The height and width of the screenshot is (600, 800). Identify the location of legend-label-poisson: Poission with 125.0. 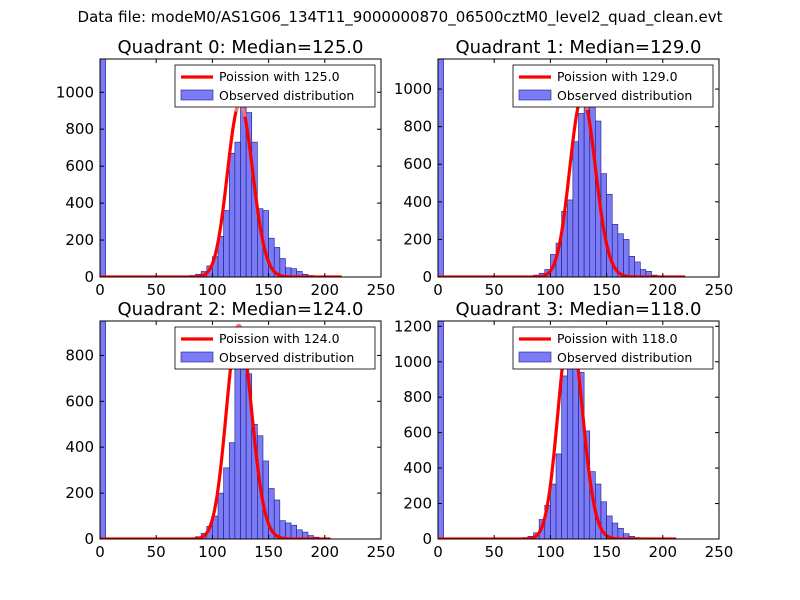
(279, 76).